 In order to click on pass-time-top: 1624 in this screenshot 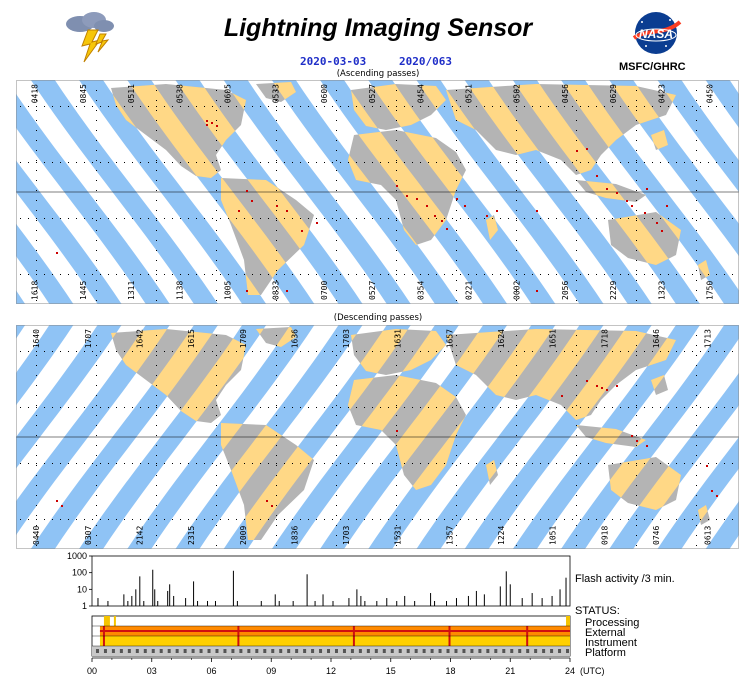, I will do `click(501, 338)`.